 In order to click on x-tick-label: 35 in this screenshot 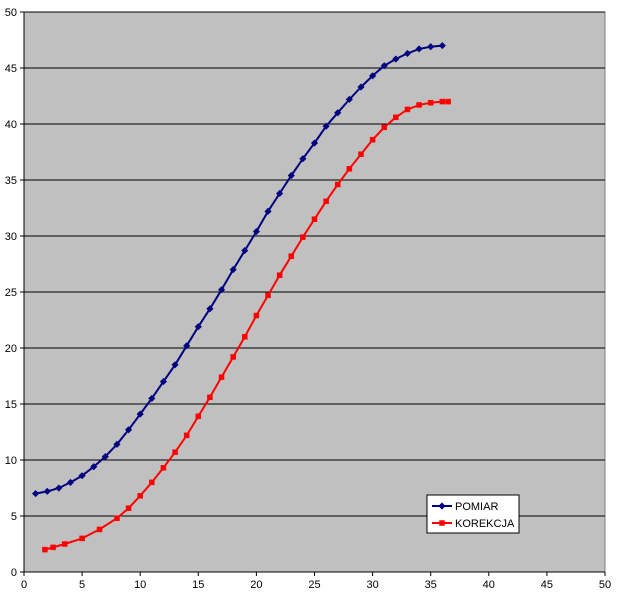, I will do `click(431, 585)`.